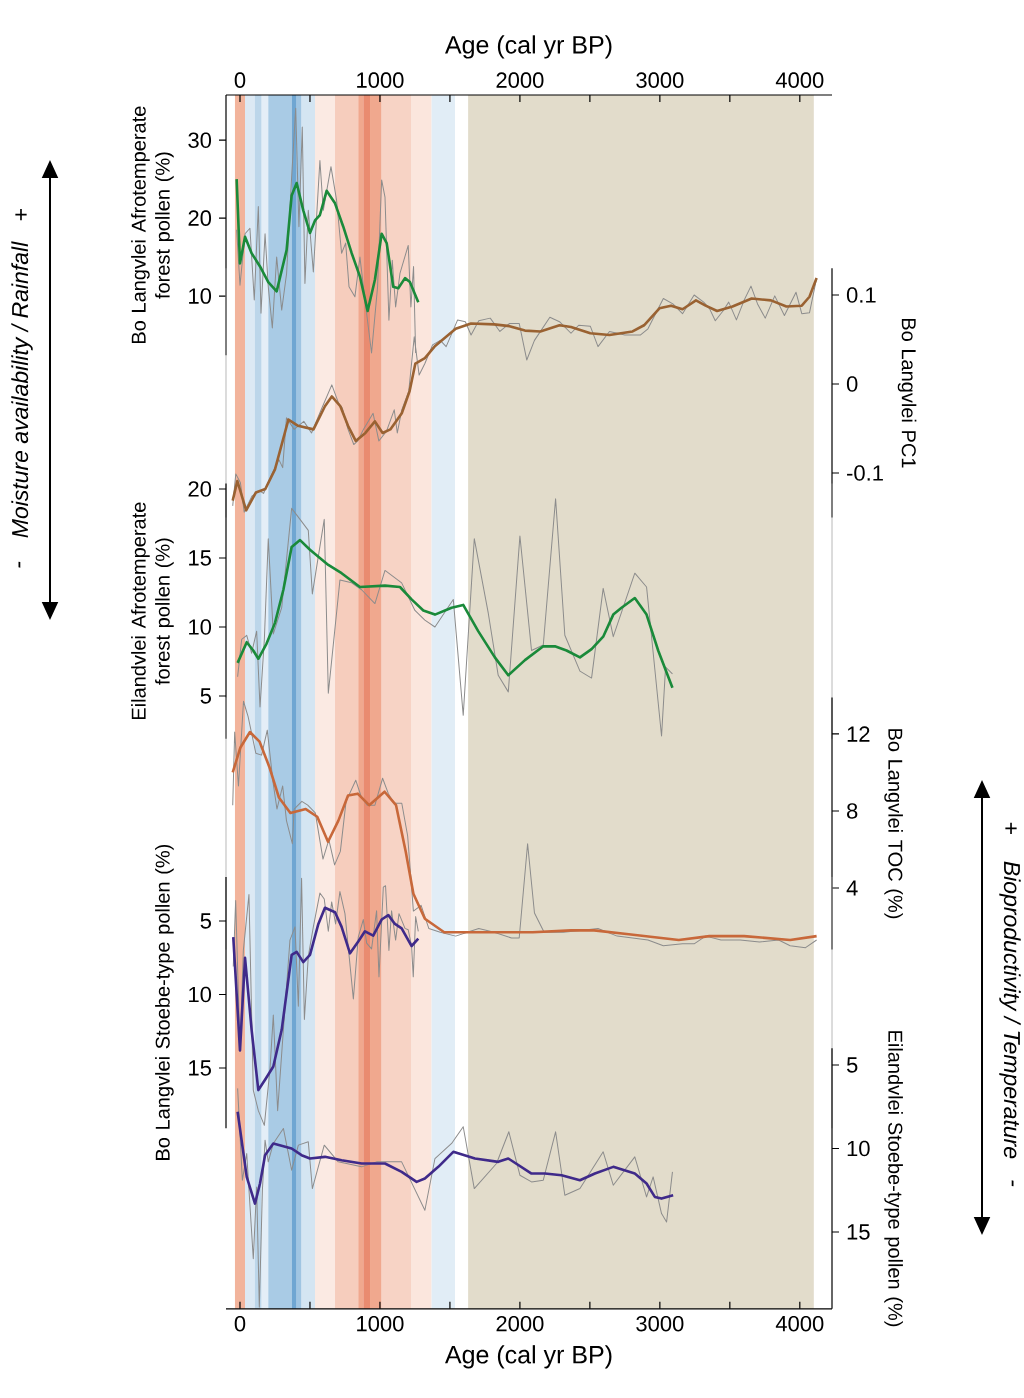 Image resolution: width=1024 pixels, height=1398 pixels. Describe the element at coordinates (893, 824) in the screenshot. I see `y-axis-title: Bo Langvlei TOC (%)` at that location.